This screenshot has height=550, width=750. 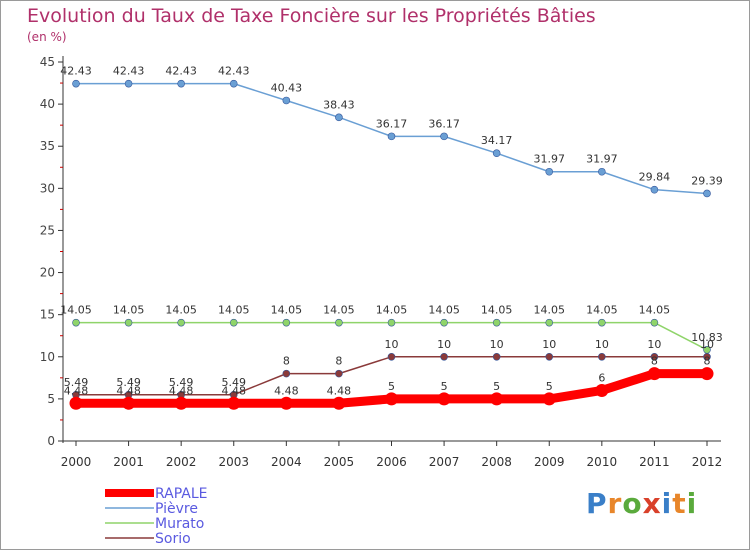 What do you see at coordinates (181, 494) in the screenshot?
I see `legend-label-rapale: RAPALE` at bounding box center [181, 494].